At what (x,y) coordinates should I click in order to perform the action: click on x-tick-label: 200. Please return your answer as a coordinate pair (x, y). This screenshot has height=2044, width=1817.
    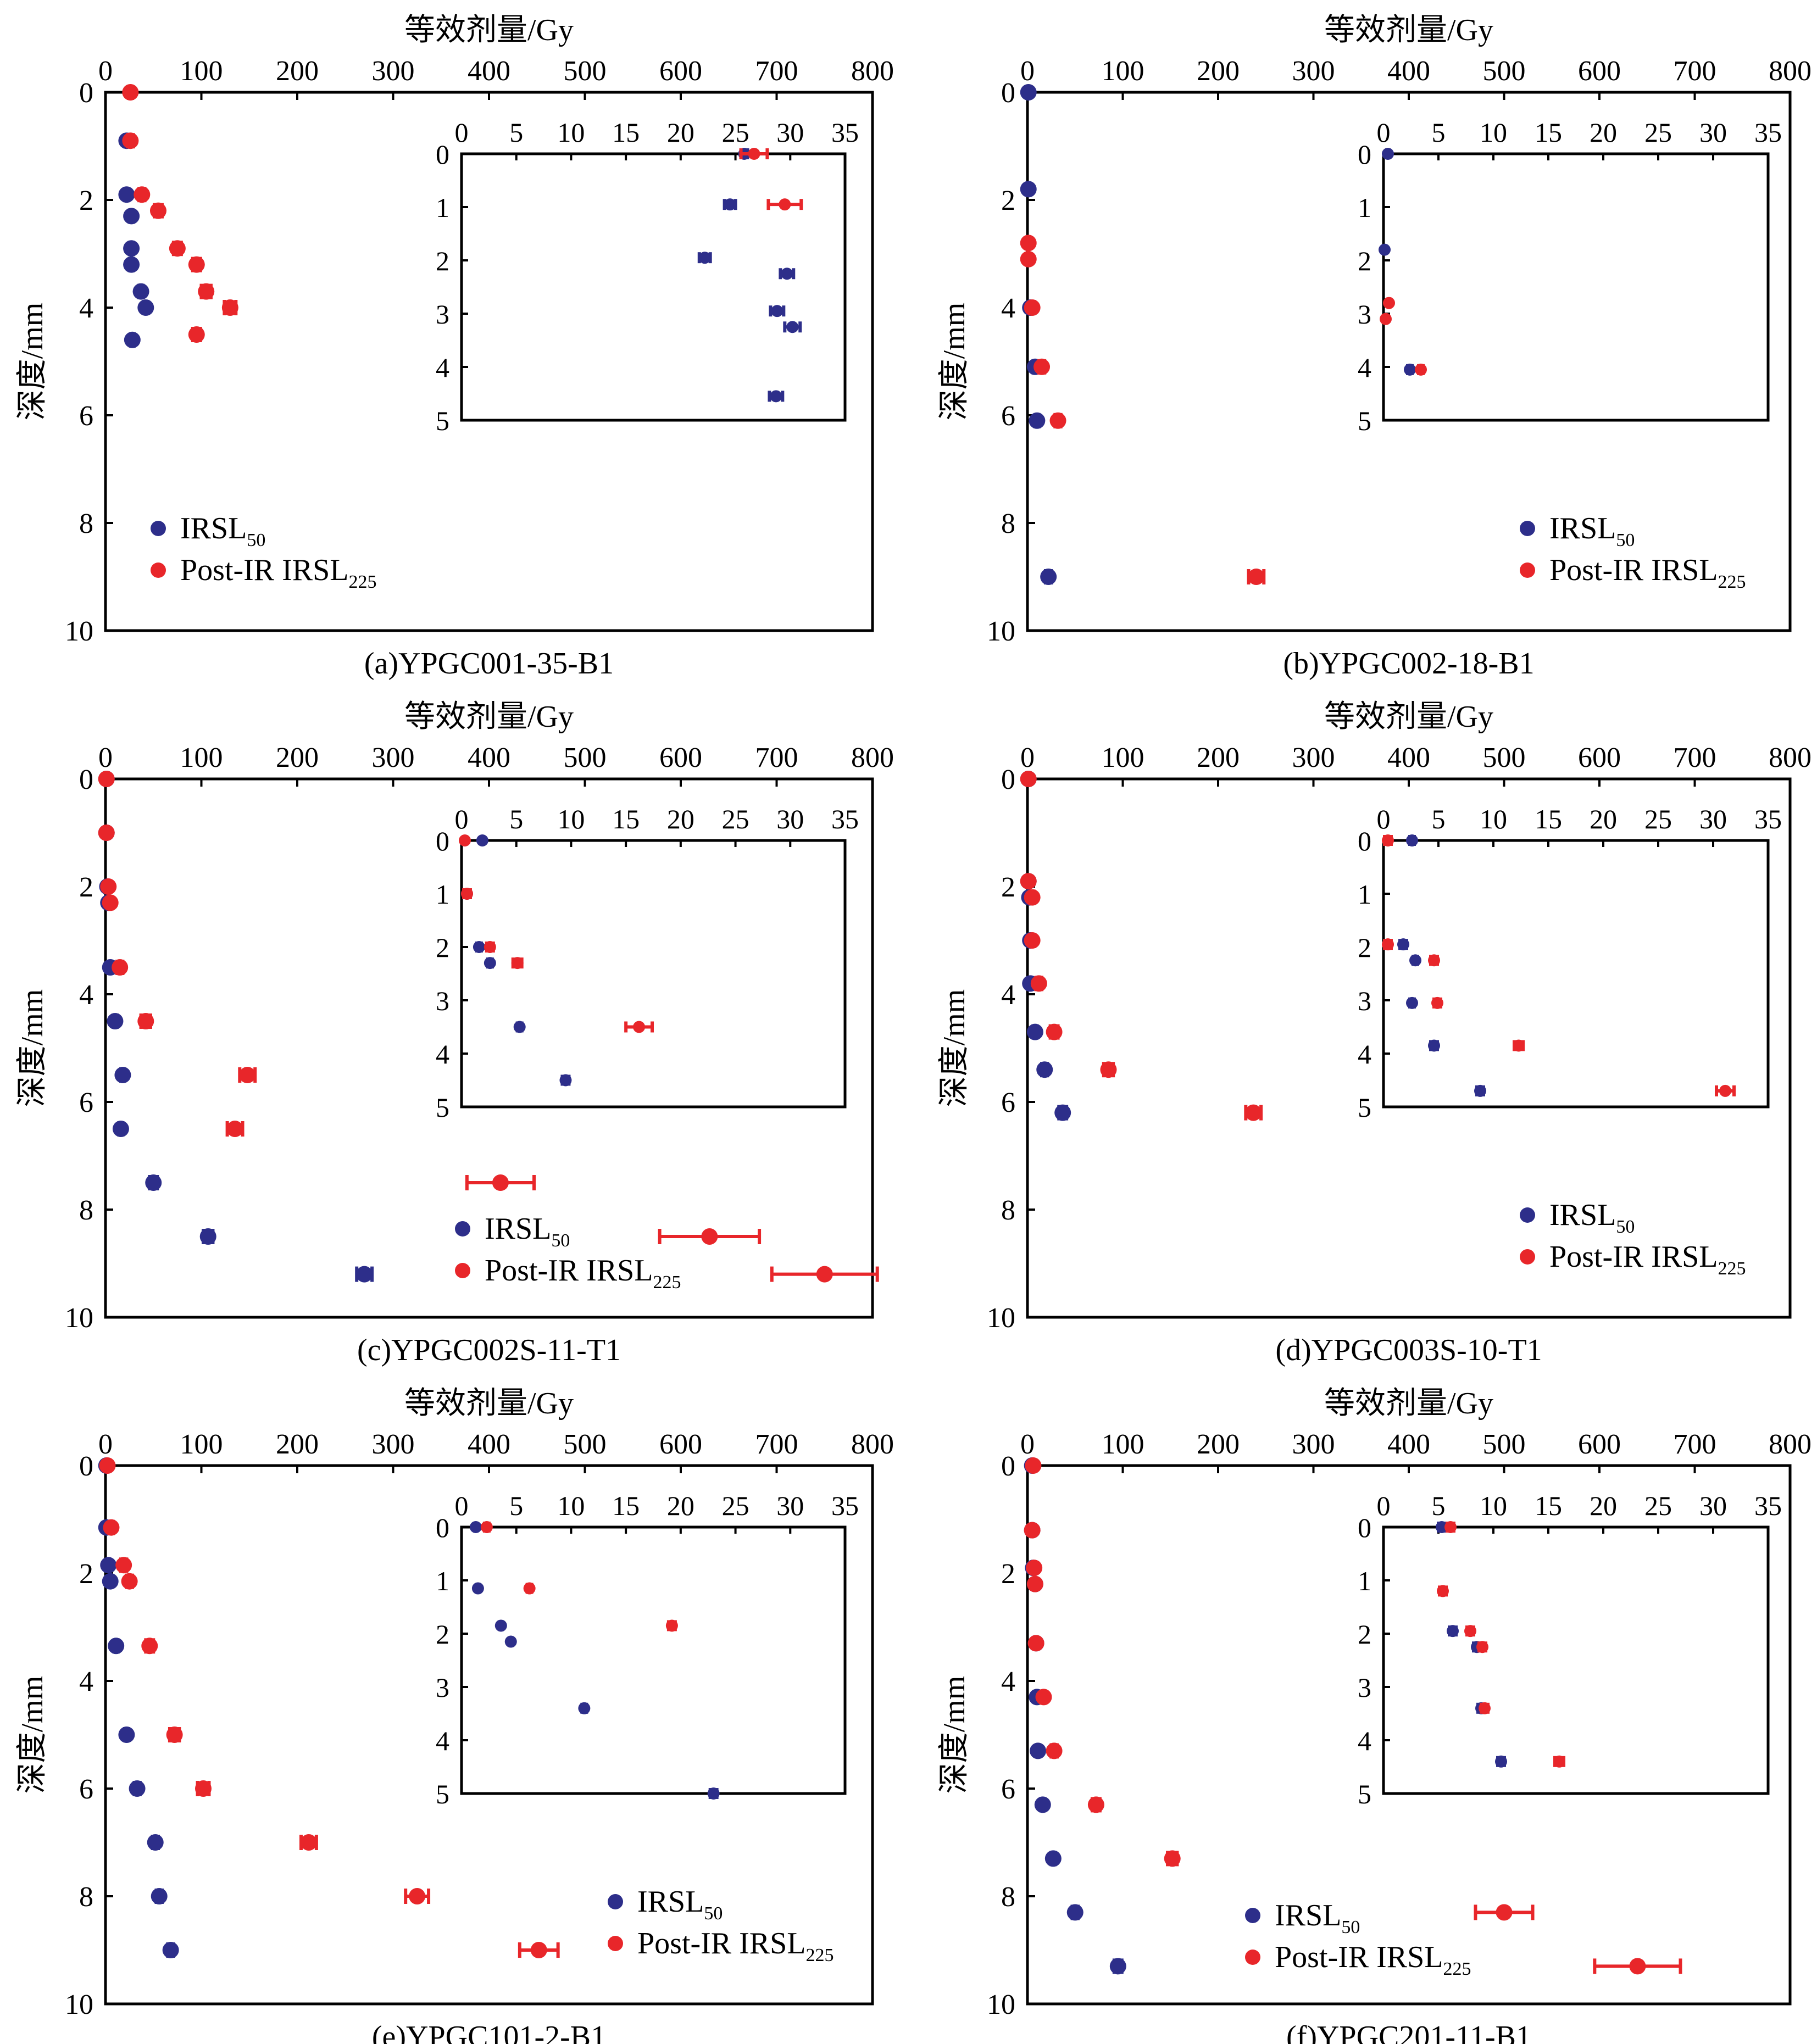
    Looking at the image, I should click on (297, 71).